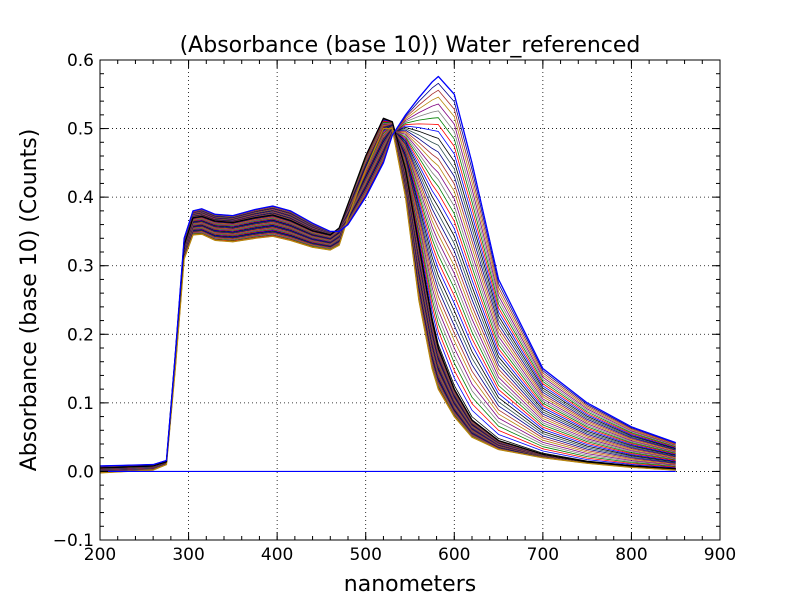 The height and width of the screenshot is (604, 800). I want to click on x-tick-label: 800, so click(631, 555).